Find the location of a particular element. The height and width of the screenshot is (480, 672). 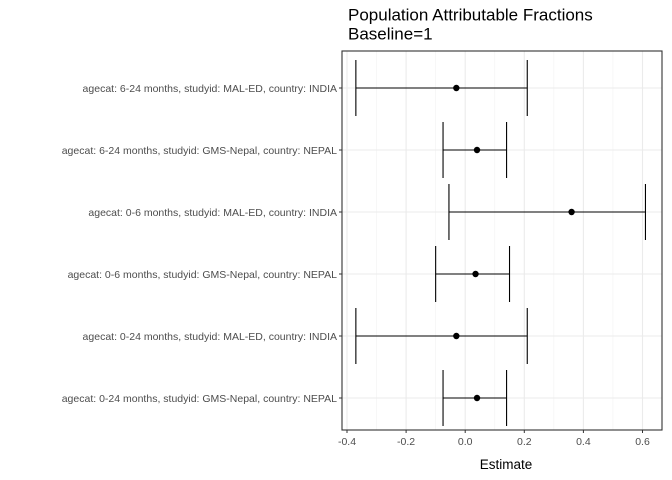

chart-subtitle: Baseline=1 is located at coordinates (390, 34).